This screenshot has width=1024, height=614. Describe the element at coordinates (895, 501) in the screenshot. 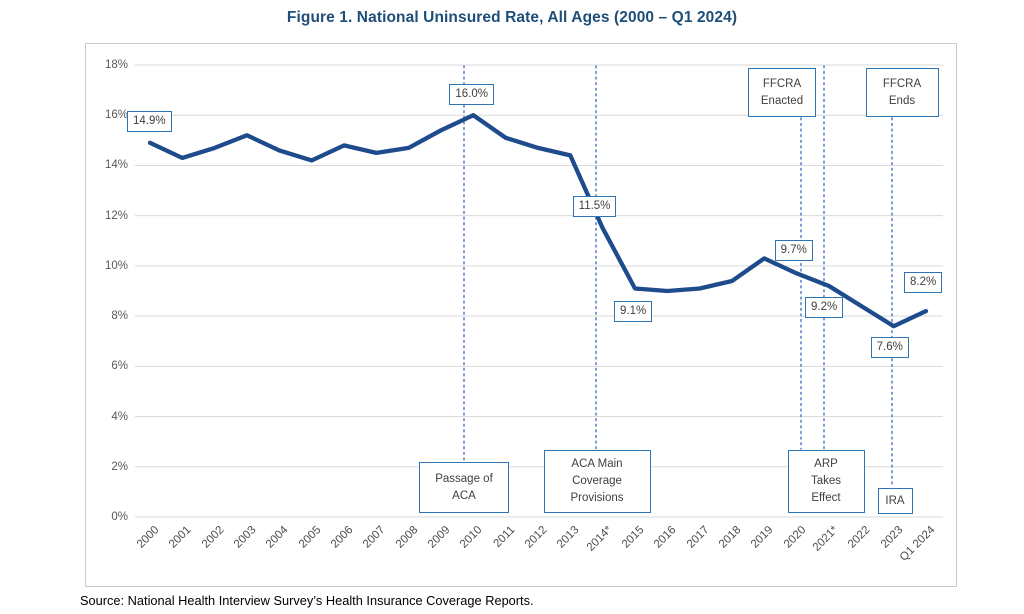

I see `annotation-ira: IRA` at that location.